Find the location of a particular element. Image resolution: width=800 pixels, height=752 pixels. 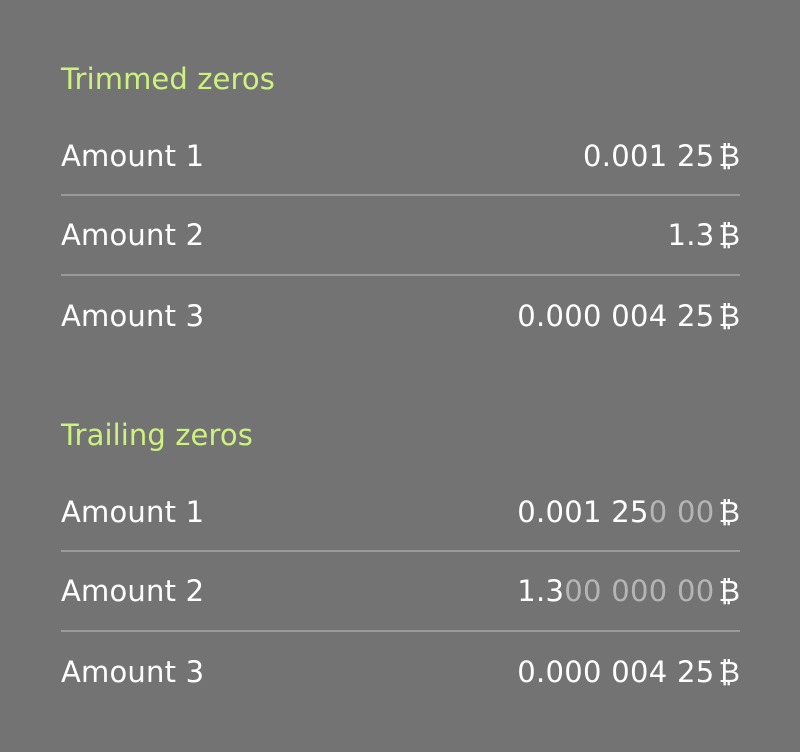

amount-value: 1.3 00 000 00 ₿ is located at coordinates (628, 591).